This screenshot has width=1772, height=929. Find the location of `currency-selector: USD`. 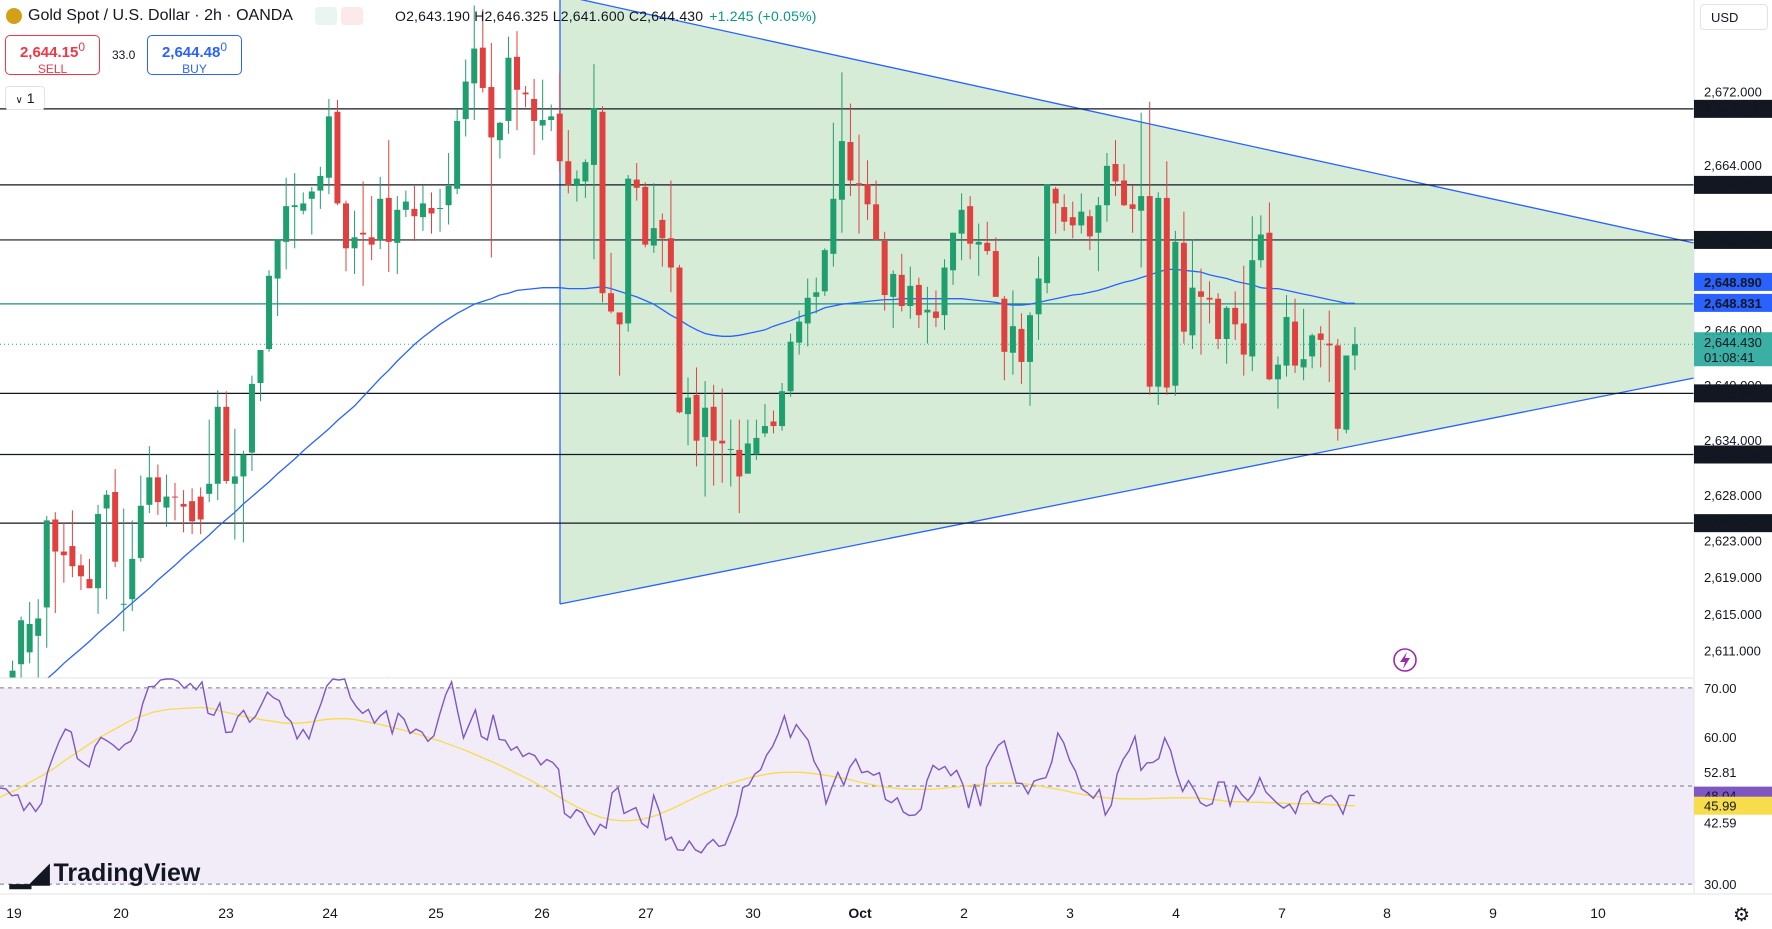

currency-selector: USD is located at coordinates (1734, 17).